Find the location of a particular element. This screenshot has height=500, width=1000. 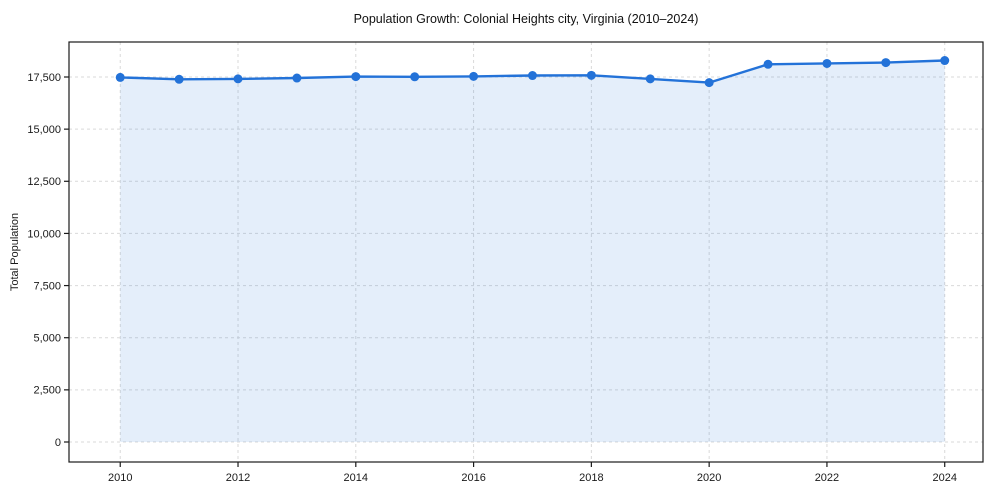

y-tick-label: 5,000 is located at coordinates (47, 339).